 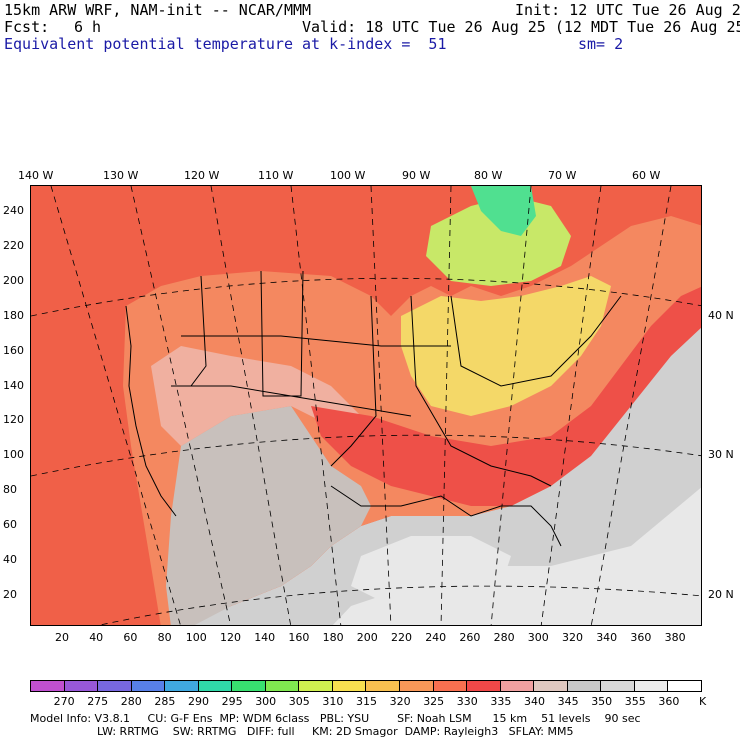 I want to click on color-scale-label: 330, so click(x=467, y=701).